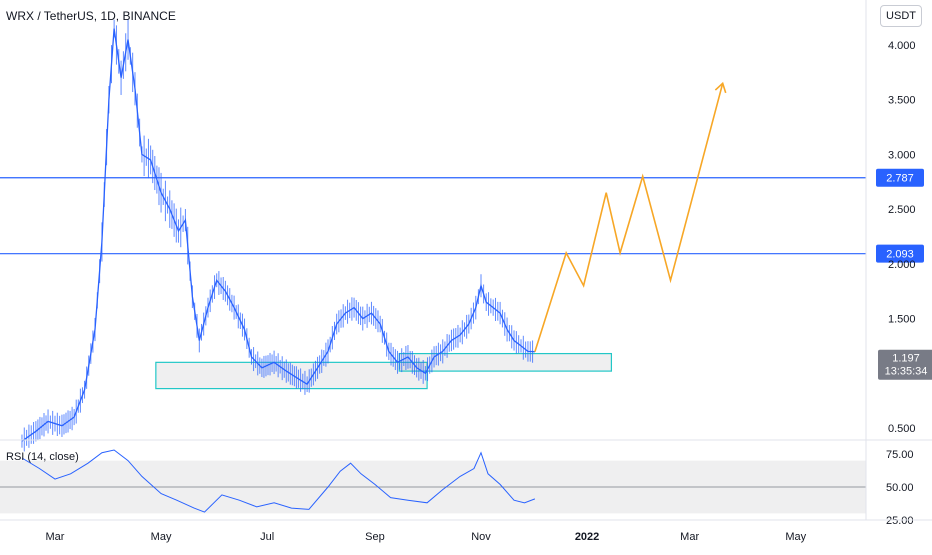 This screenshot has width=932, height=555. Describe the element at coordinates (91, 16) in the screenshot. I see `chart-title: WRX / TetherUS, 1D, BINANCE` at that location.